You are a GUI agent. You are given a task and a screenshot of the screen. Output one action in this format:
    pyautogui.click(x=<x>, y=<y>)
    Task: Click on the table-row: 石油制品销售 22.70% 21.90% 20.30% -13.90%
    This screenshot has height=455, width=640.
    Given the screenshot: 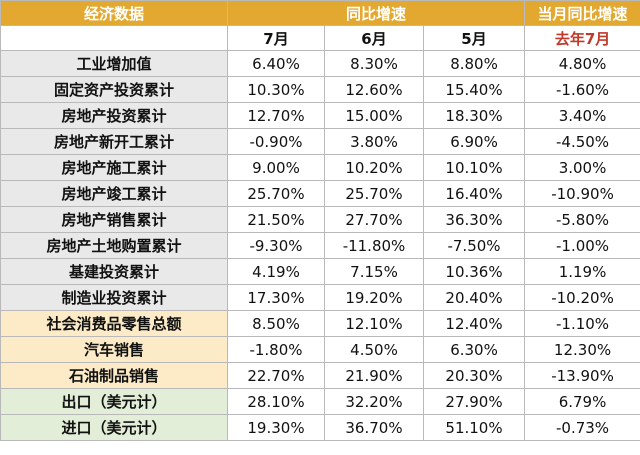 What is the action you would take?
    pyautogui.click(x=320, y=375)
    